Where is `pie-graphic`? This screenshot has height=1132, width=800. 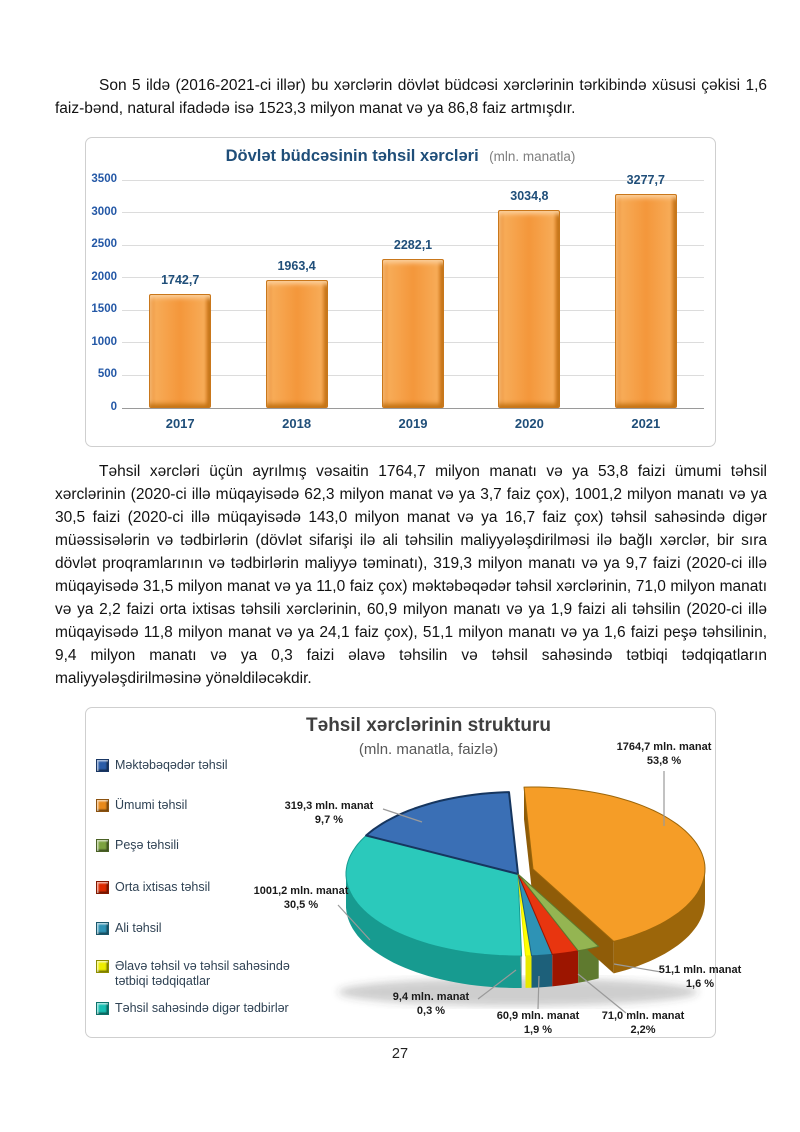
pie-graphic is located at coordinates (521, 892).